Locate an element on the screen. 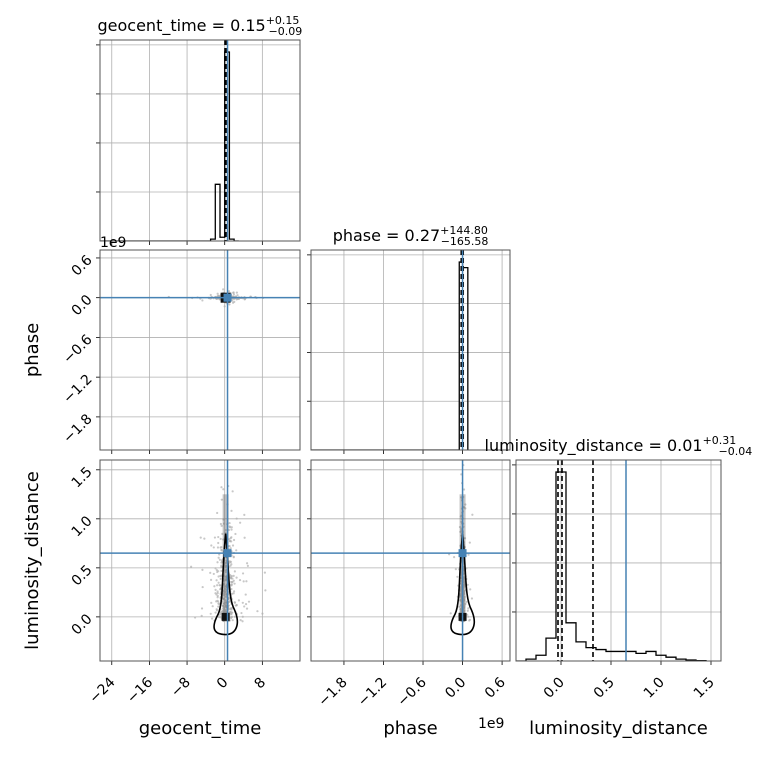 The image size is (760, 760). y-tick-label: −0.6 is located at coordinates (77, 349).